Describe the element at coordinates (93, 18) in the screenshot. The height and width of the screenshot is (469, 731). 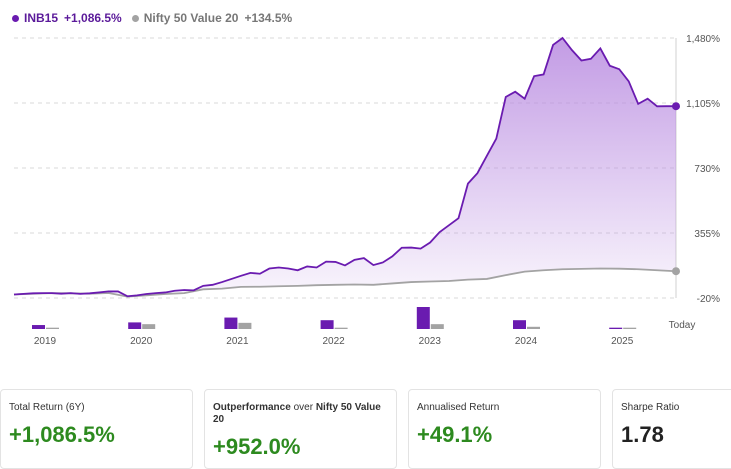
I see `legend-series-return: +1,086.5%` at that location.